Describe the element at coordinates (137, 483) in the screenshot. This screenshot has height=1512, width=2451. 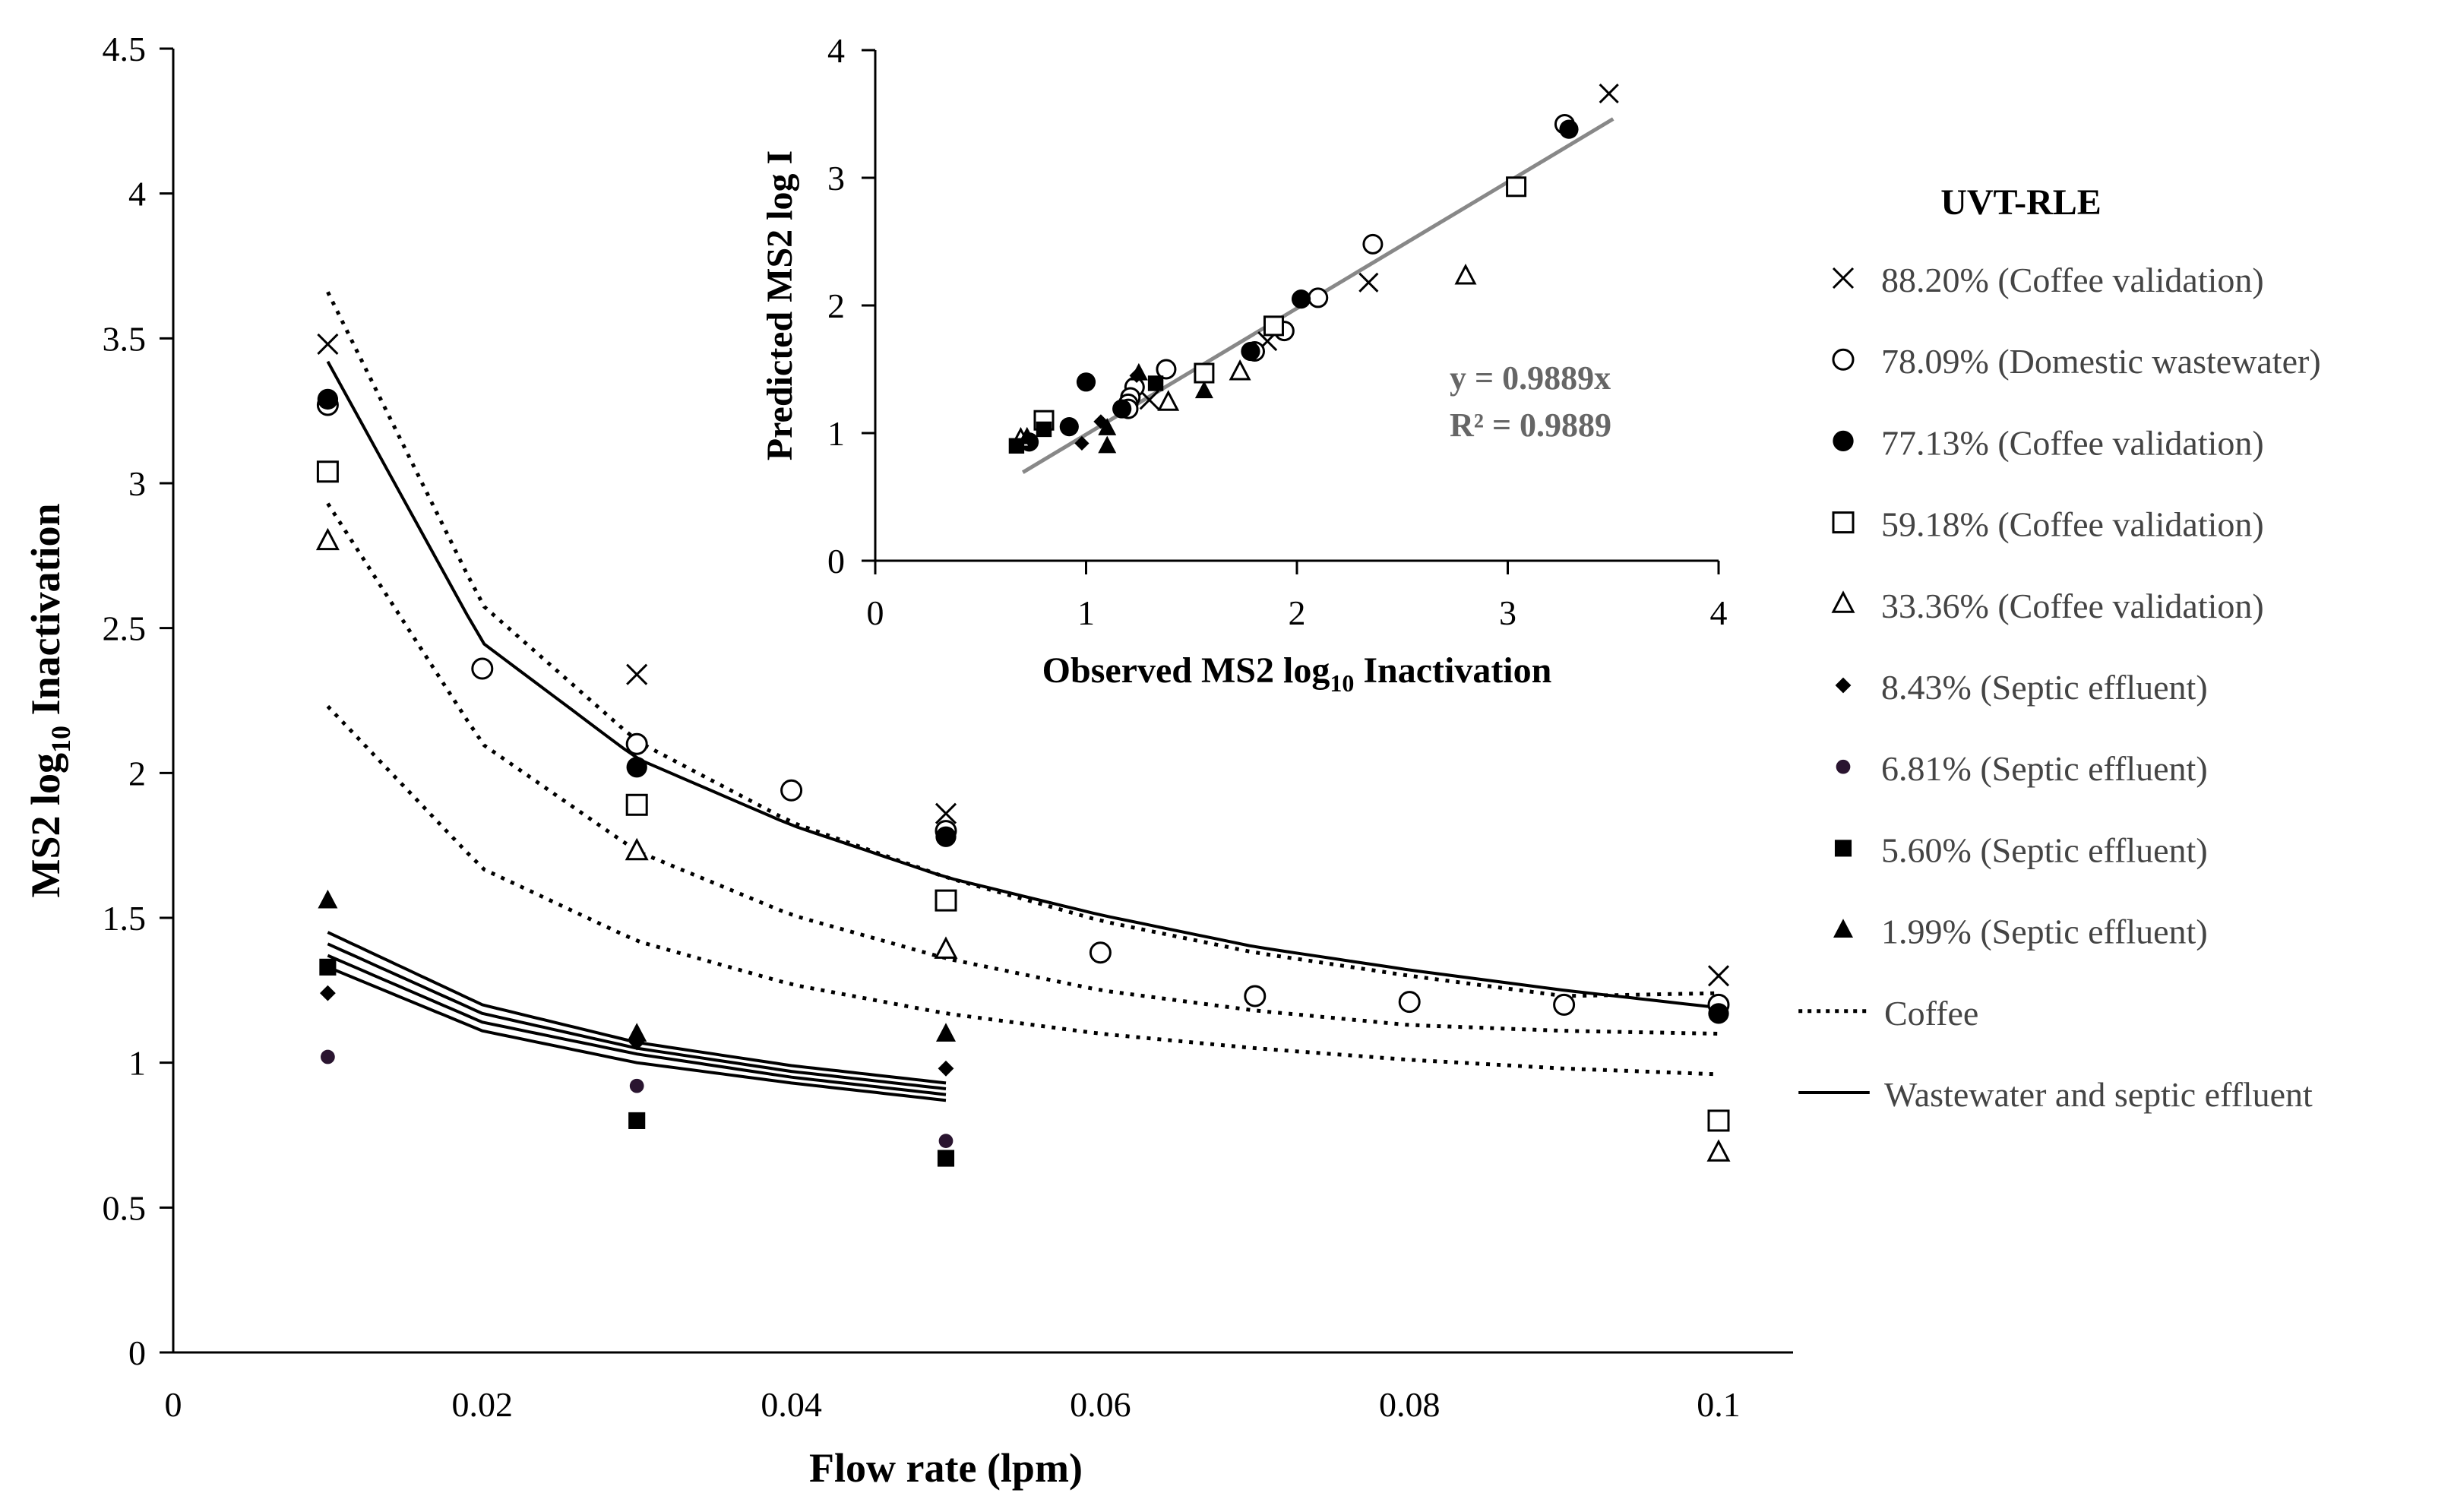
I see `y-tick-label: 3` at that location.